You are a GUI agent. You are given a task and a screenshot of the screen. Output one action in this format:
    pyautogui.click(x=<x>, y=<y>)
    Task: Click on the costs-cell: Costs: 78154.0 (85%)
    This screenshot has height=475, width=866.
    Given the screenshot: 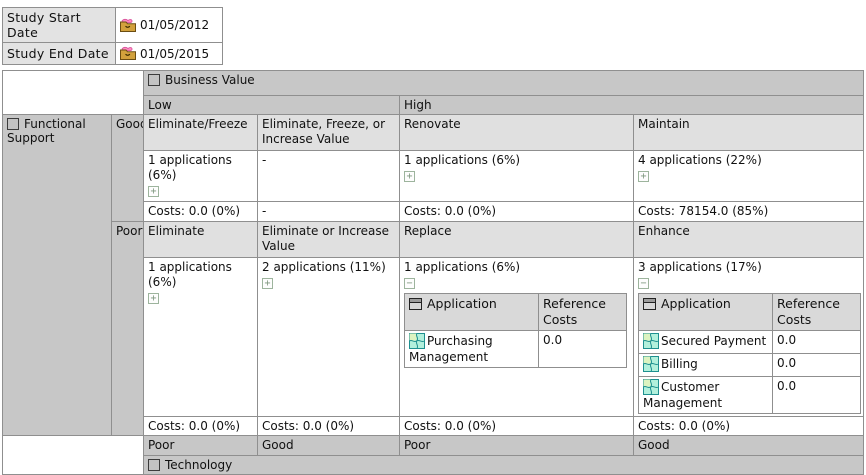 What is the action you would take?
    pyautogui.click(x=748, y=211)
    